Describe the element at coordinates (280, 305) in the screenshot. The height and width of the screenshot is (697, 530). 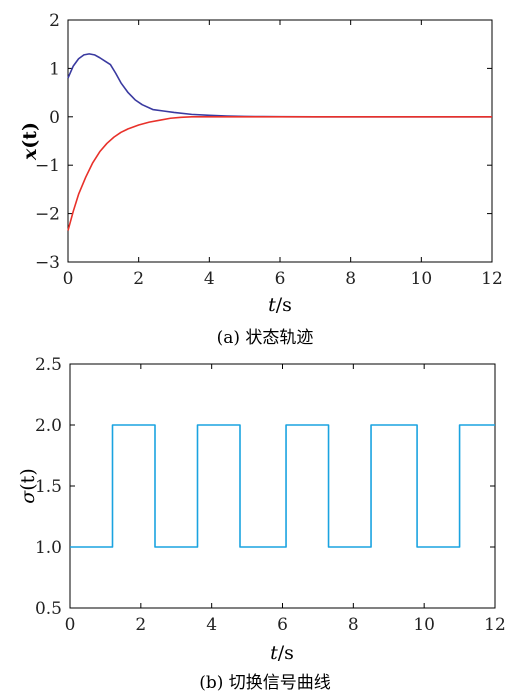
I see `x-axis-label-a: t/s` at that location.